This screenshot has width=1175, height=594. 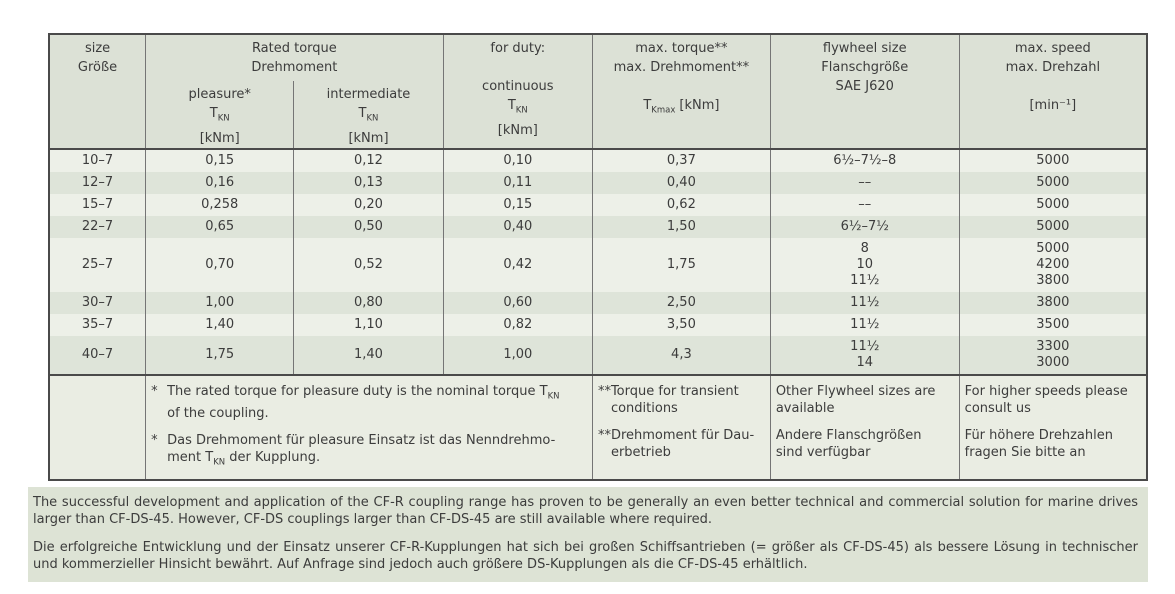 I want to click on cell-continuous: 0,10, so click(x=517, y=159).